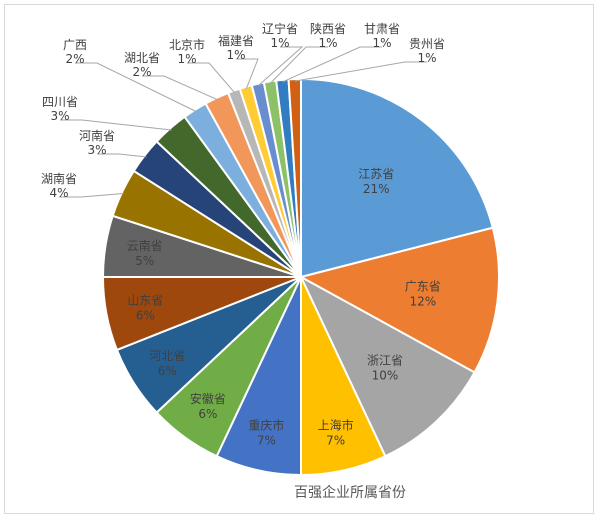 The height and width of the screenshot is (520, 600). I want to click on slice-label-value-7: 6%, so click(167, 371).